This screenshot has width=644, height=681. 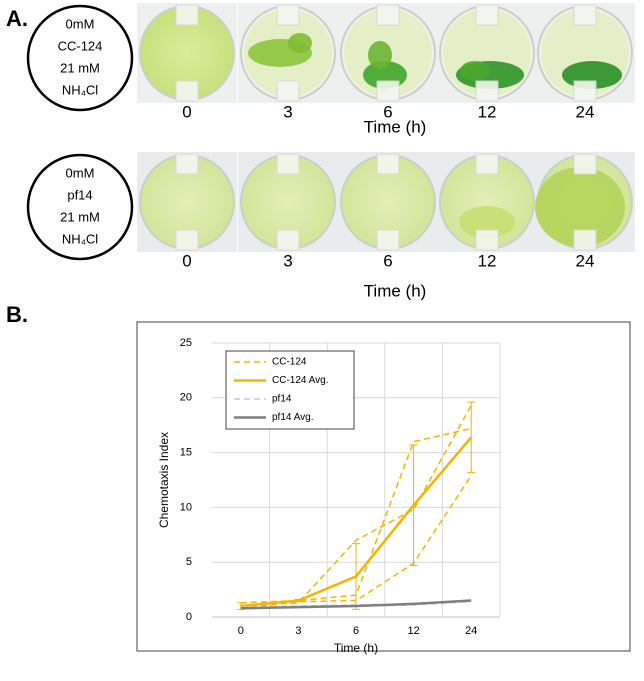 What do you see at coordinates (413, 631) in the screenshot?
I see `x-tick-label: 12` at bounding box center [413, 631].